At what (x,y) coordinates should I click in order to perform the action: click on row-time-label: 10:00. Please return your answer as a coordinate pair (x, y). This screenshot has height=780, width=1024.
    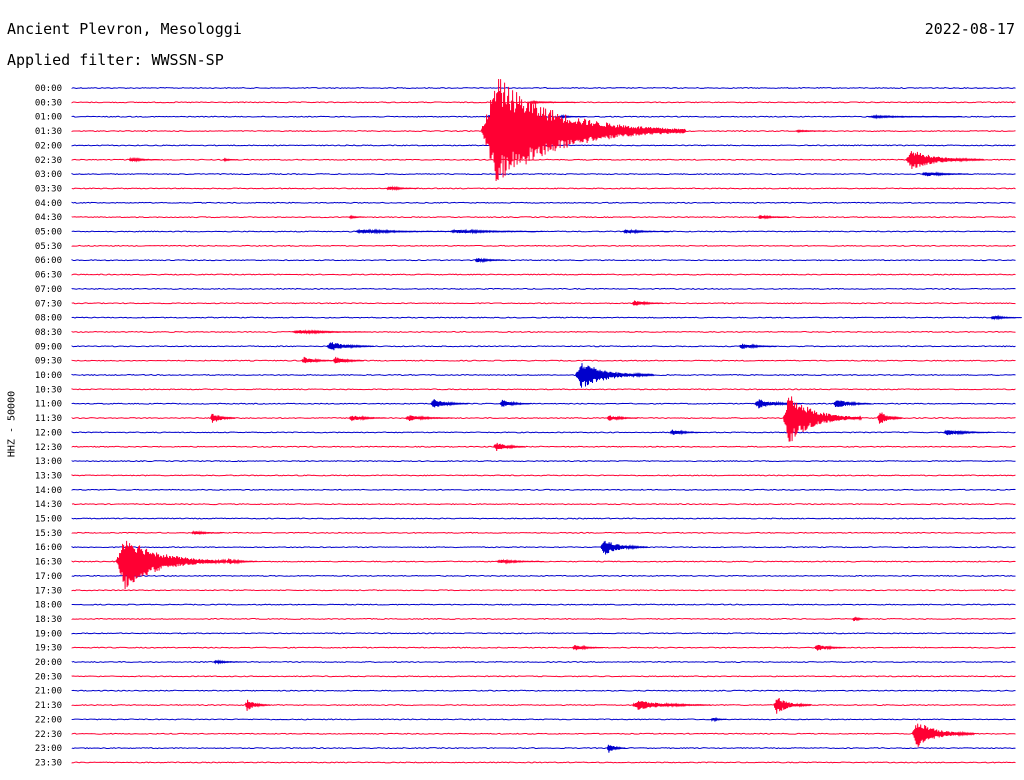
    Looking at the image, I should click on (48, 376).